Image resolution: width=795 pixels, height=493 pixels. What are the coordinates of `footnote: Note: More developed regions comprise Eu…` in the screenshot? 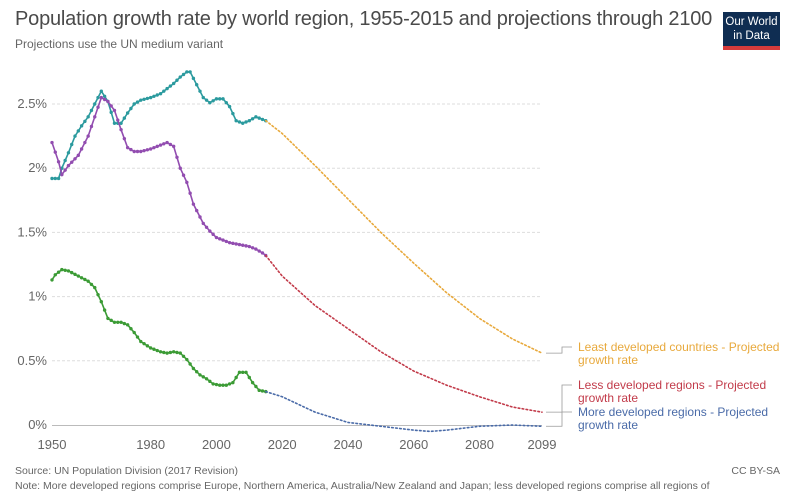 It's located at (362, 486).